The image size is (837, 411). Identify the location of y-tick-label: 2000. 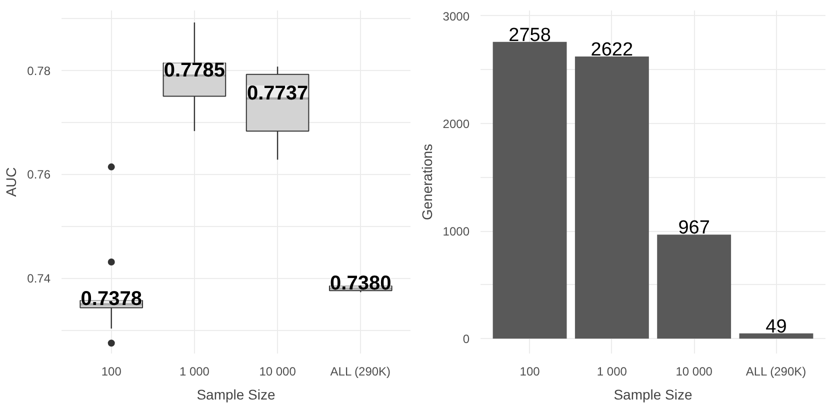
(456, 123).